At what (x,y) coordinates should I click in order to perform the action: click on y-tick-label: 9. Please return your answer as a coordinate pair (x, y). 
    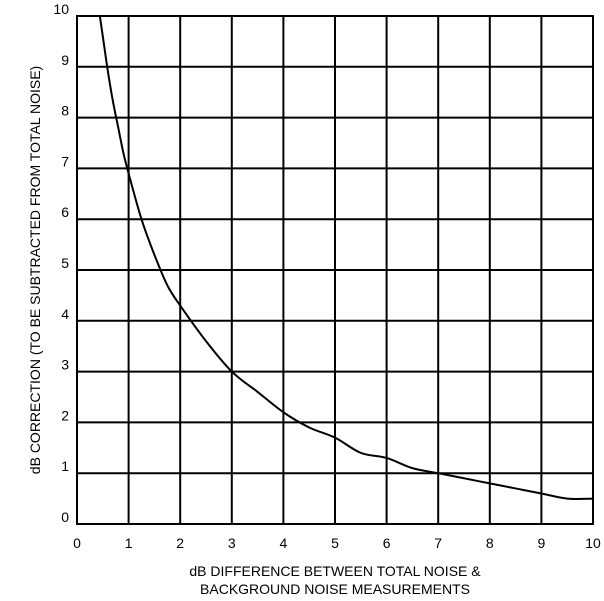
    Looking at the image, I should click on (65, 60).